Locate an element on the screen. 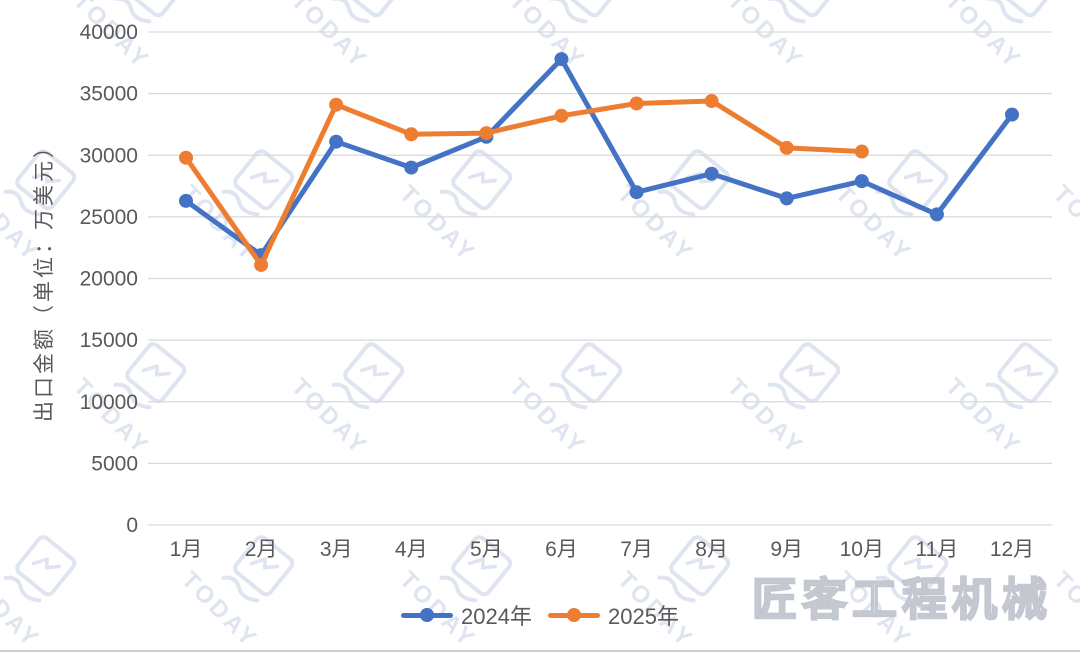  legend-item-2024: 2024年 is located at coordinates (466, 615).